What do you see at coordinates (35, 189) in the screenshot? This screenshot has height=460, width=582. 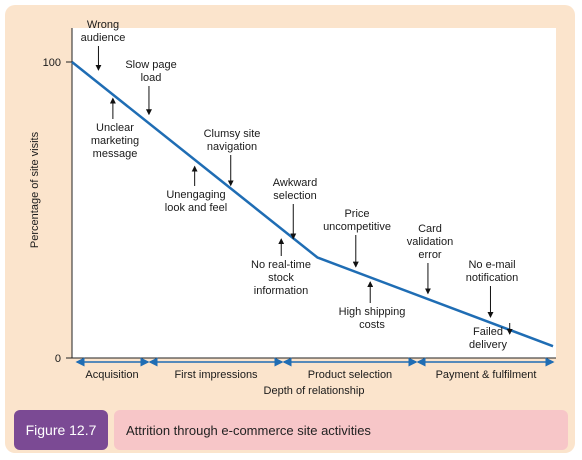 I see `y-axis-label: Percentage of site visits` at bounding box center [35, 189].